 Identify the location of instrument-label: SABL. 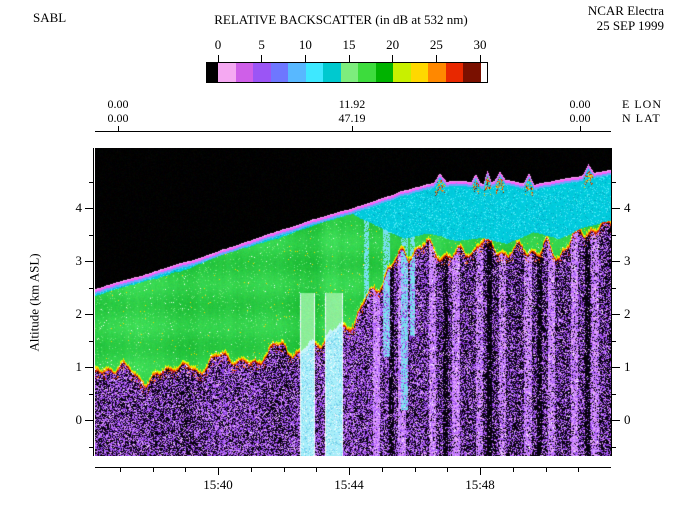
(50, 17).